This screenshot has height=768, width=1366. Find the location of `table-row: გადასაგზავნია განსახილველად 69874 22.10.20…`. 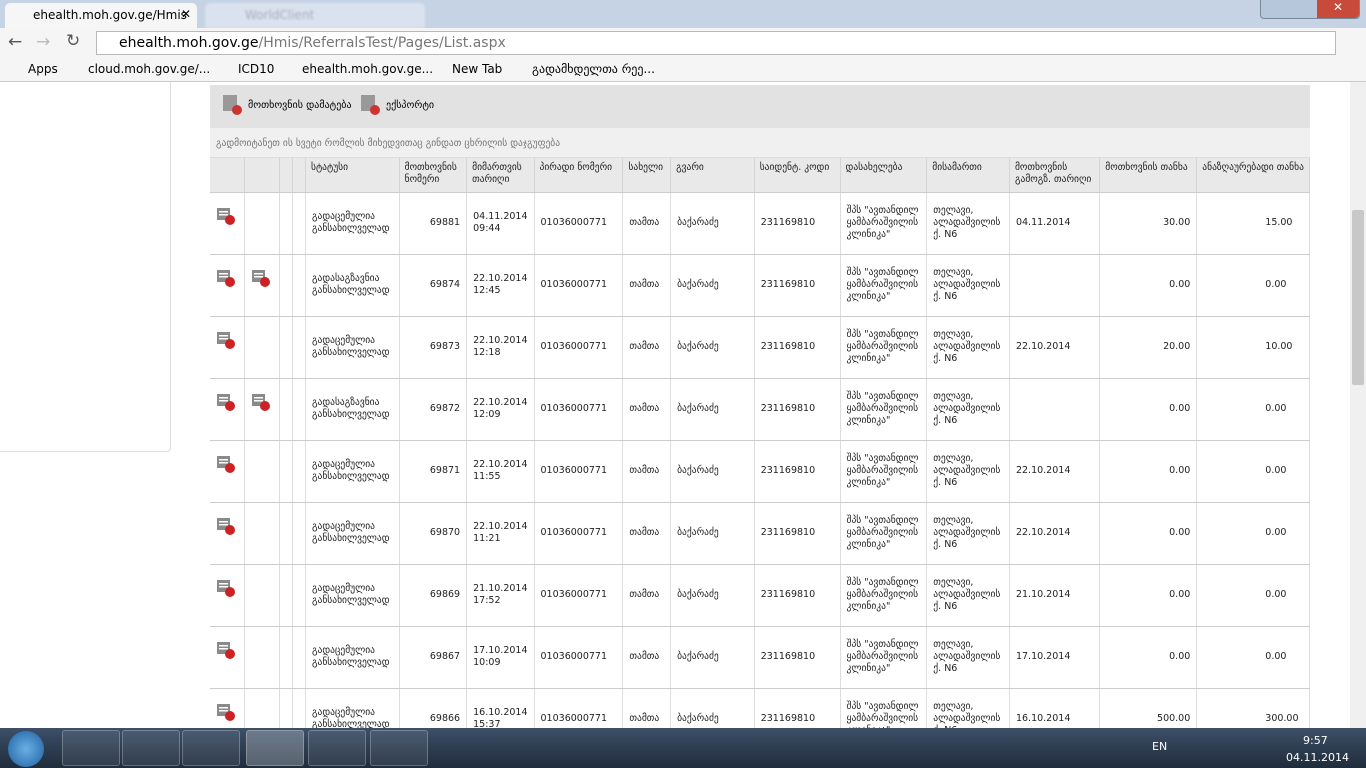

table-row: გადასაგზავნია განსახილველად 69874 22.10.20… is located at coordinates (760, 285).